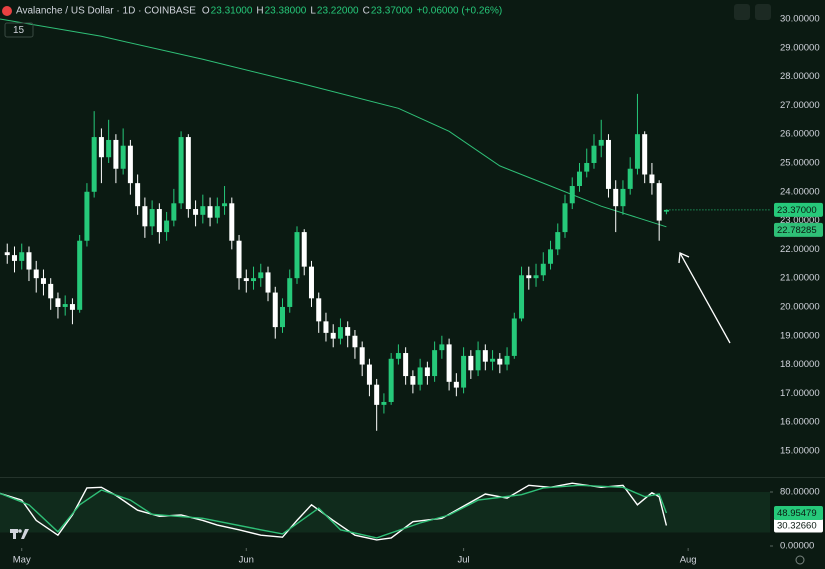  I want to click on band, so click(385, 512).